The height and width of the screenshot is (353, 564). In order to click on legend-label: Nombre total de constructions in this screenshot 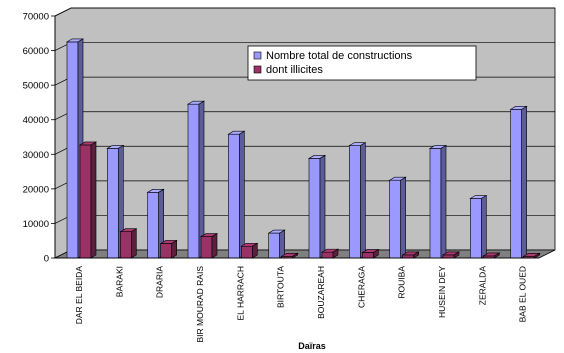, I will do `click(339, 56)`.